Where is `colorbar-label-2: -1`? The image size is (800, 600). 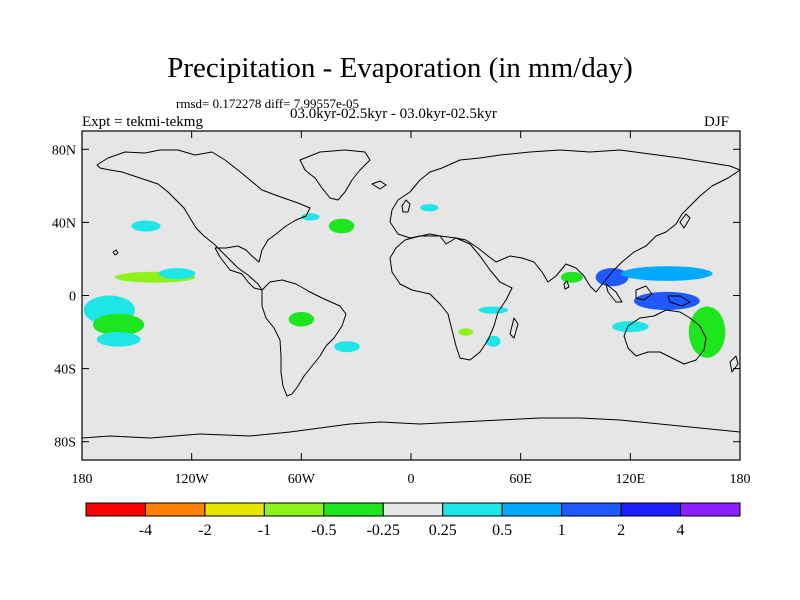
colorbar-label-2: -1 is located at coordinates (264, 530).